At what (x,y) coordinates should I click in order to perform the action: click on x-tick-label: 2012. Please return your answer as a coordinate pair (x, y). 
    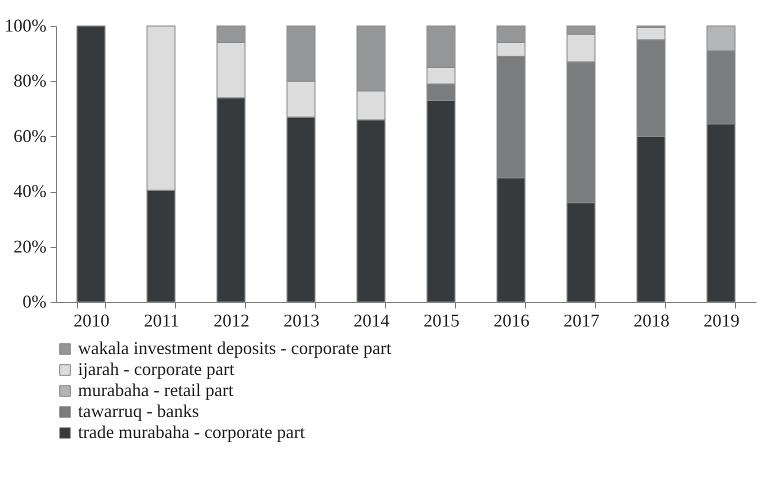
    Looking at the image, I should click on (232, 320).